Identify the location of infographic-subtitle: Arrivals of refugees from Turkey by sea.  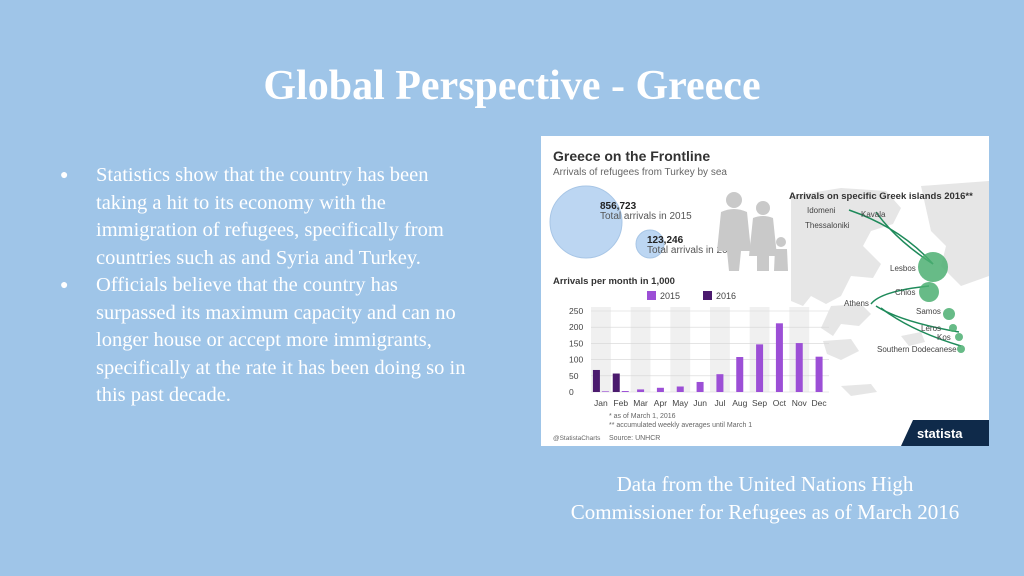
(640, 172).